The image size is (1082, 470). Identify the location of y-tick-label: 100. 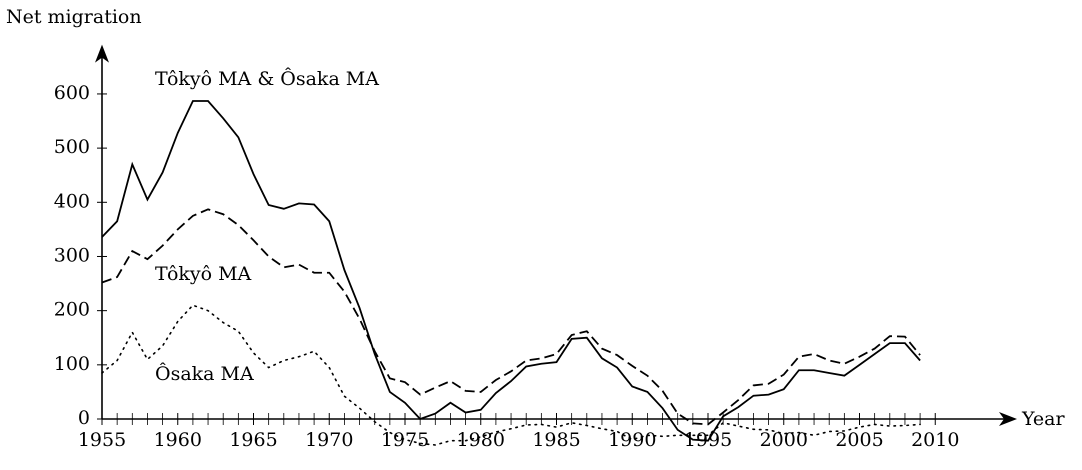
(72, 364).